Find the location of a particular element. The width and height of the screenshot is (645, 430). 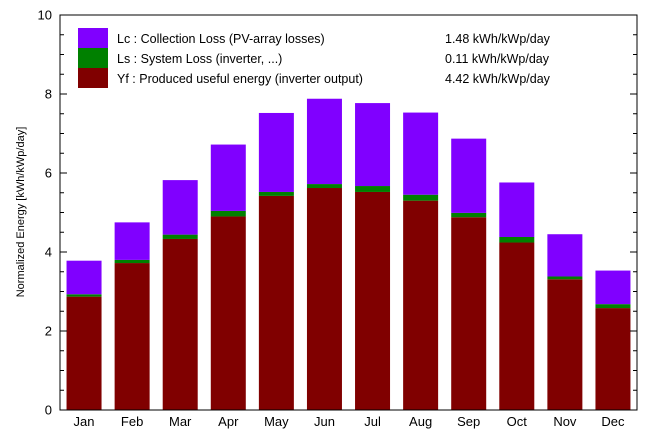

legend-total-0: 4.42 kWh/kWp/day is located at coordinates (498, 79).